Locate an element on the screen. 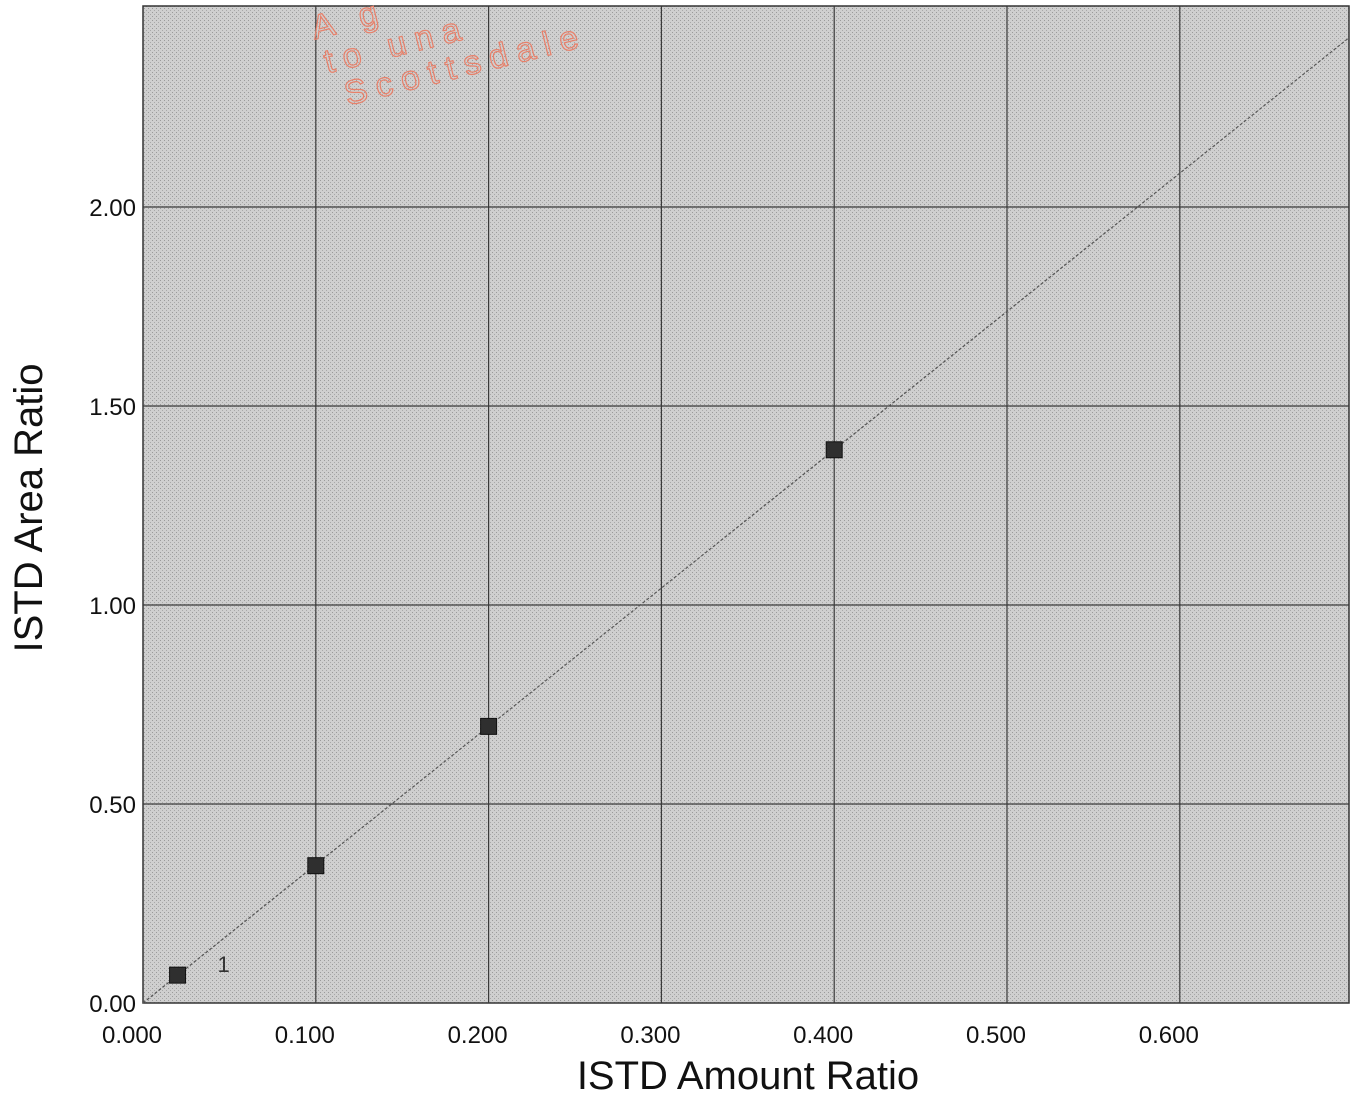 The width and height of the screenshot is (1353, 1099). y-tick-label-1: 0.50 is located at coordinates (112, 805).